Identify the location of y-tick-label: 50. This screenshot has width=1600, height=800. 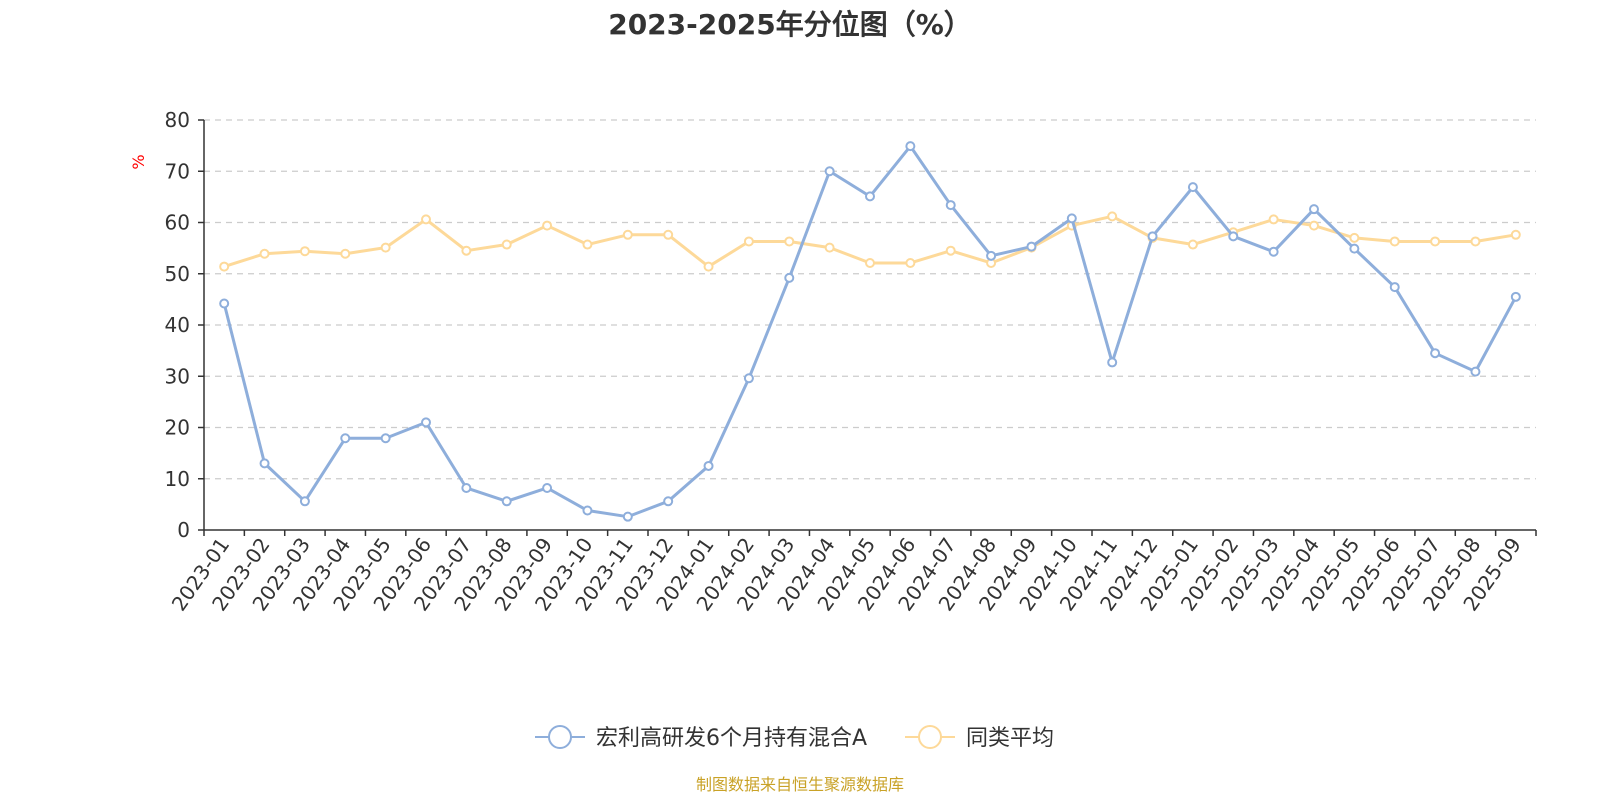
(177, 274).